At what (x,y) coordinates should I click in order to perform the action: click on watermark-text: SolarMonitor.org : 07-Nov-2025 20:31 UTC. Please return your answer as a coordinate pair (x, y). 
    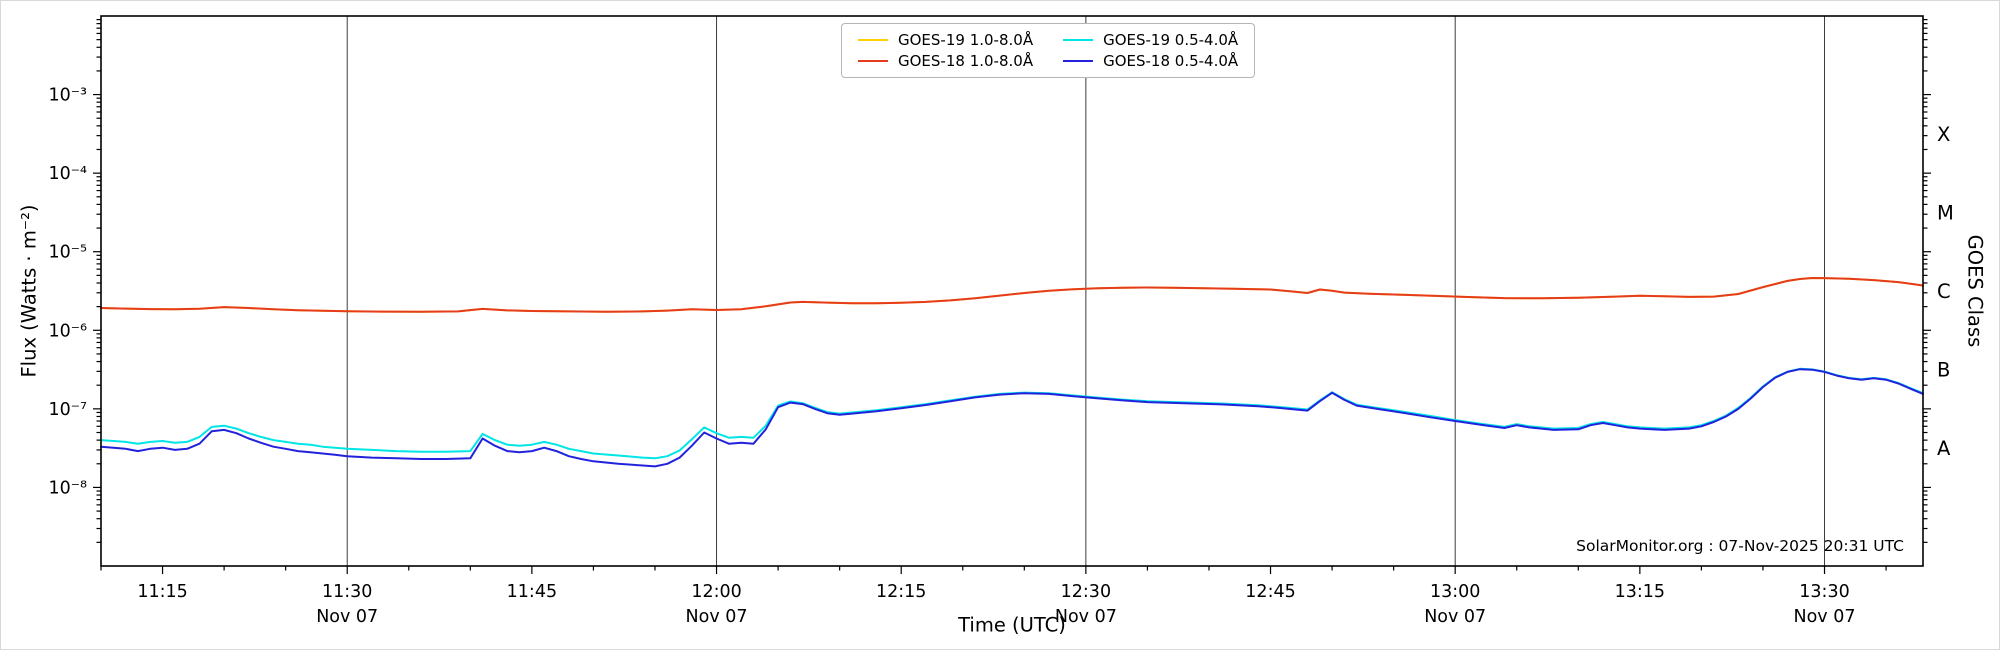
    Looking at the image, I should click on (1740, 546).